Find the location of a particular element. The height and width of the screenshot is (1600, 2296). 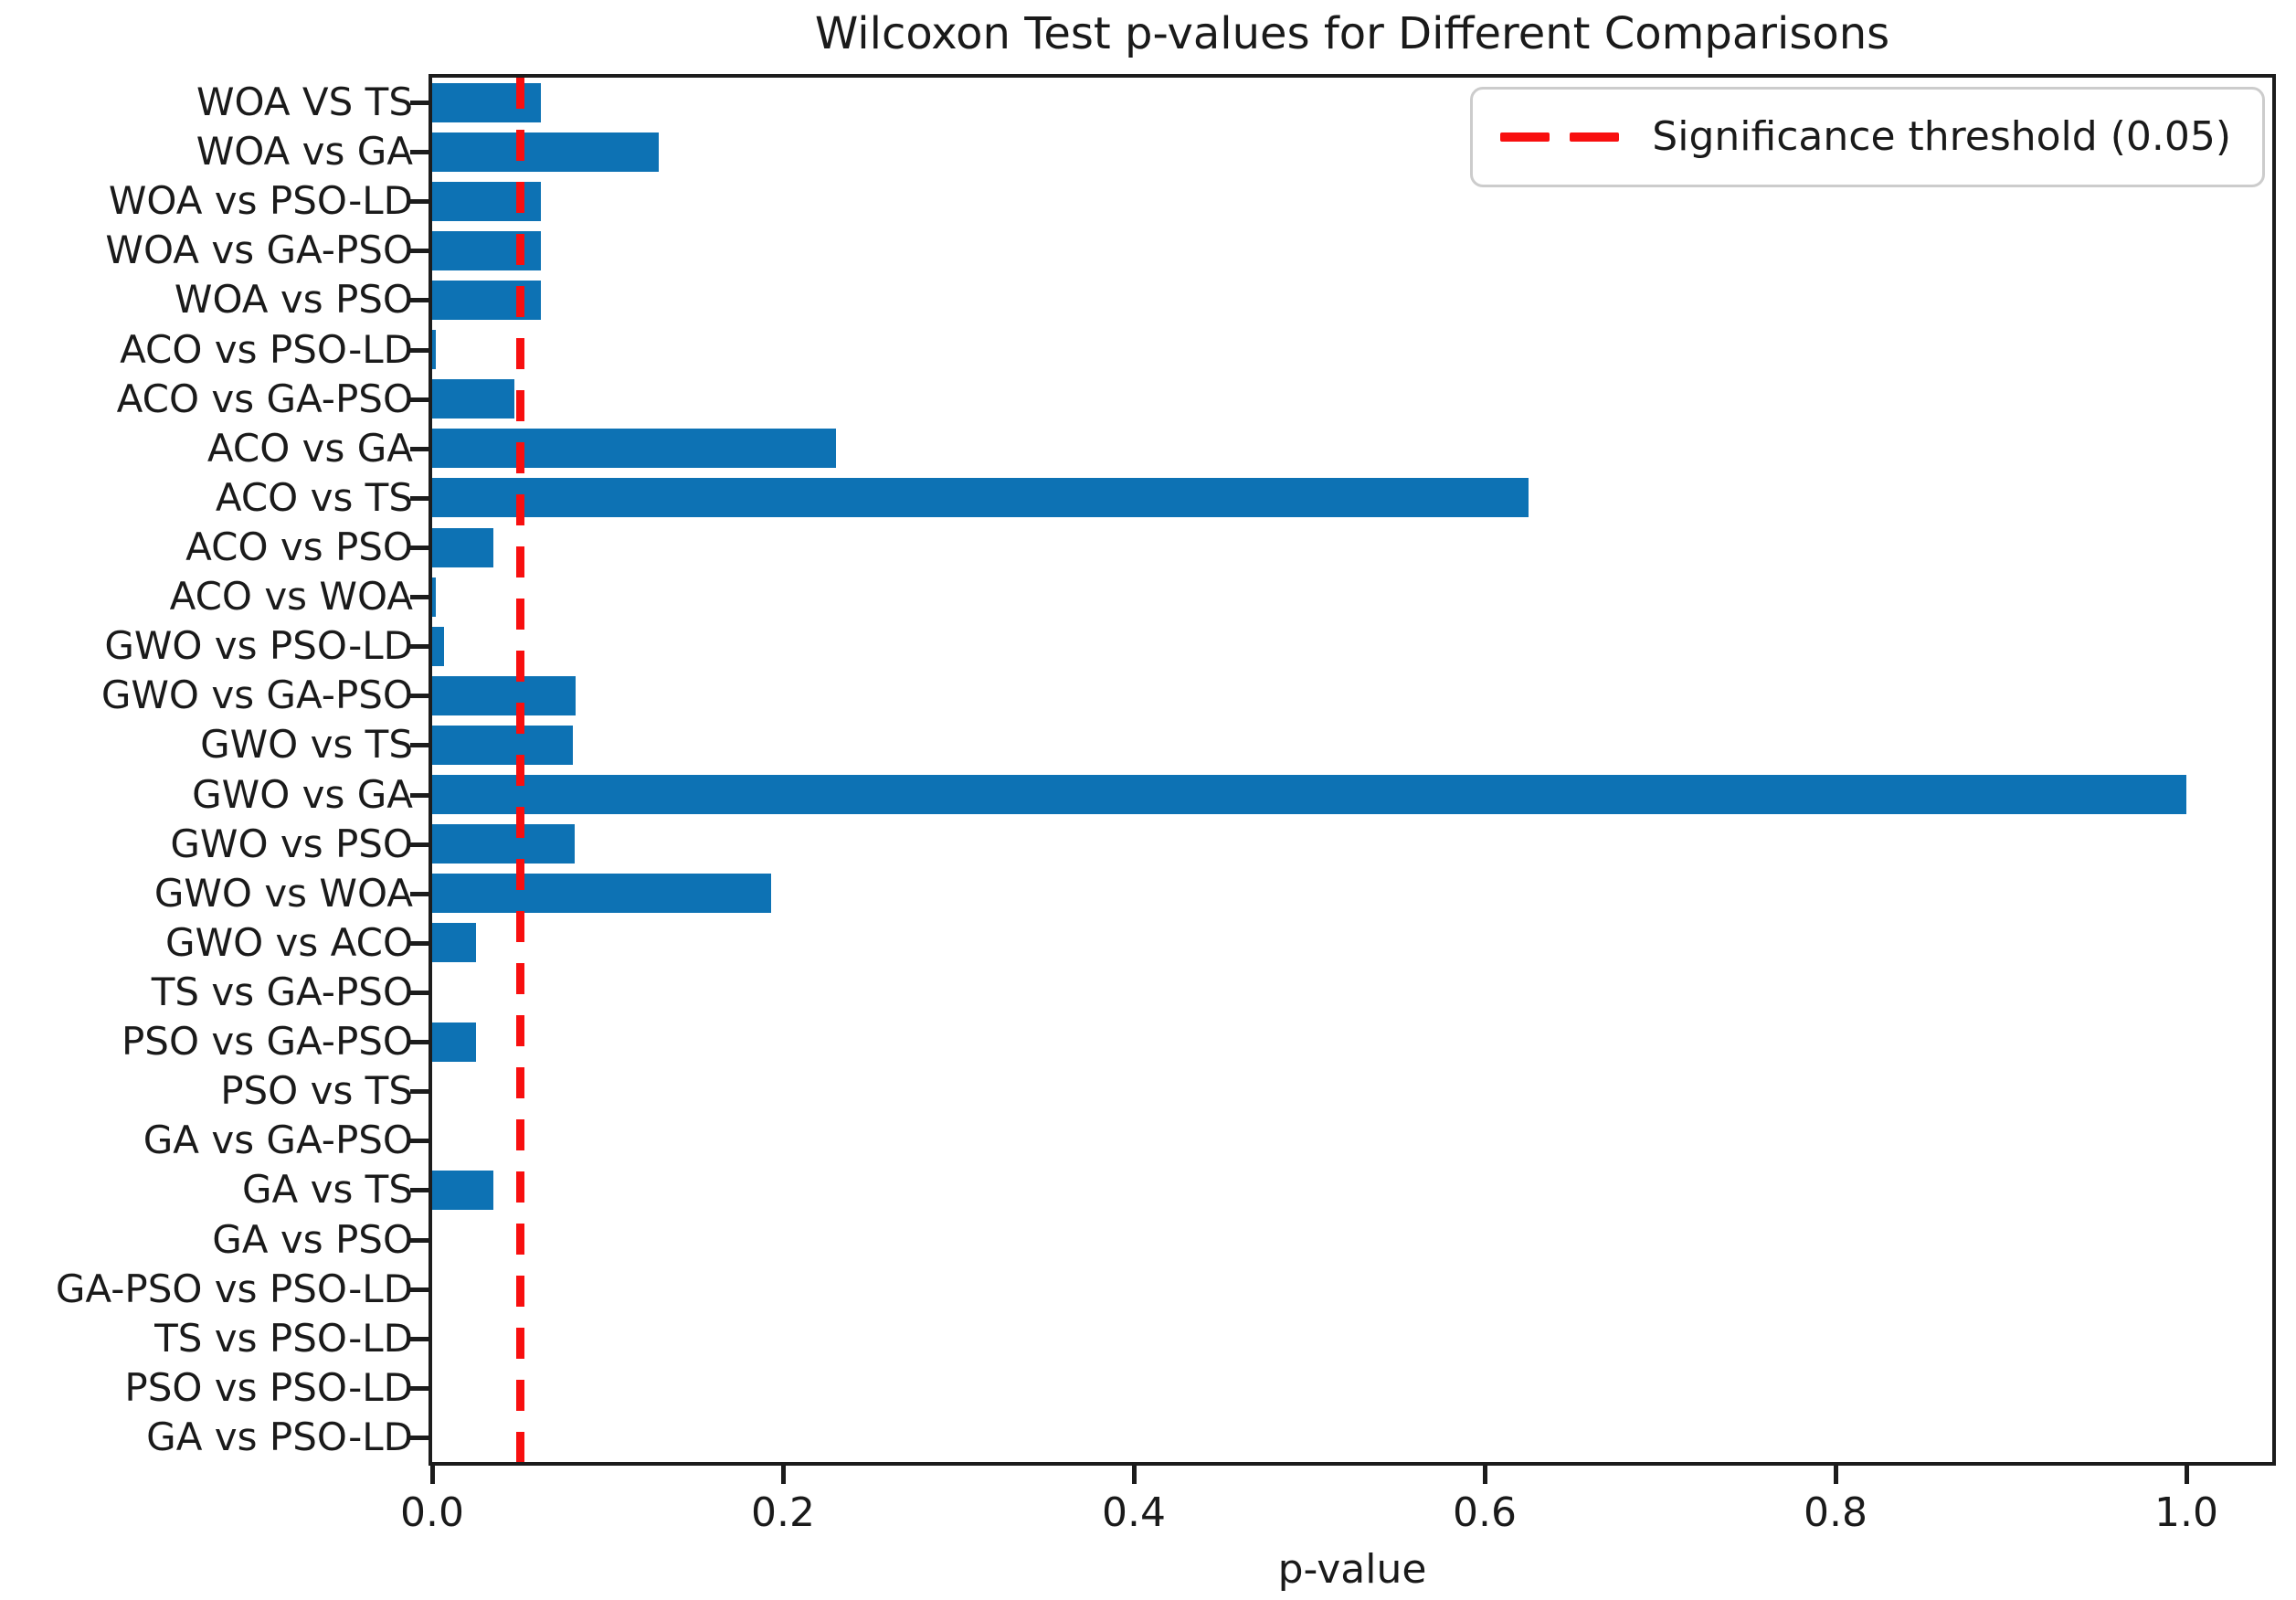

bar-pso-vs-ga-pso is located at coordinates (454, 1042).